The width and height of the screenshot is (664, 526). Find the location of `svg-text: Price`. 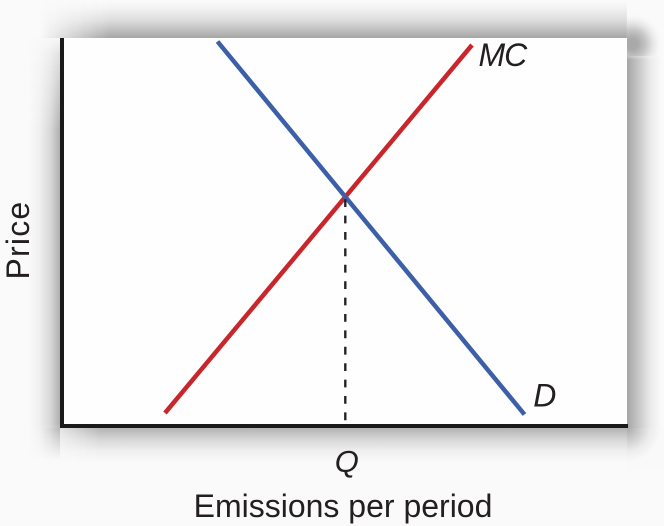

svg-text: Price is located at coordinates (18, 240).